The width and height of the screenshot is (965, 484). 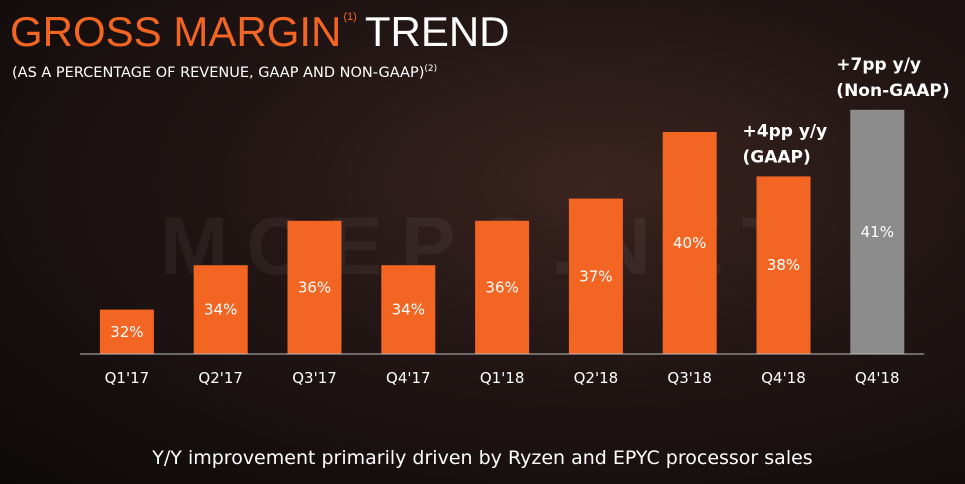 What do you see at coordinates (785, 131) in the screenshot?
I see `annotation-line: +4pp y/y` at bounding box center [785, 131].